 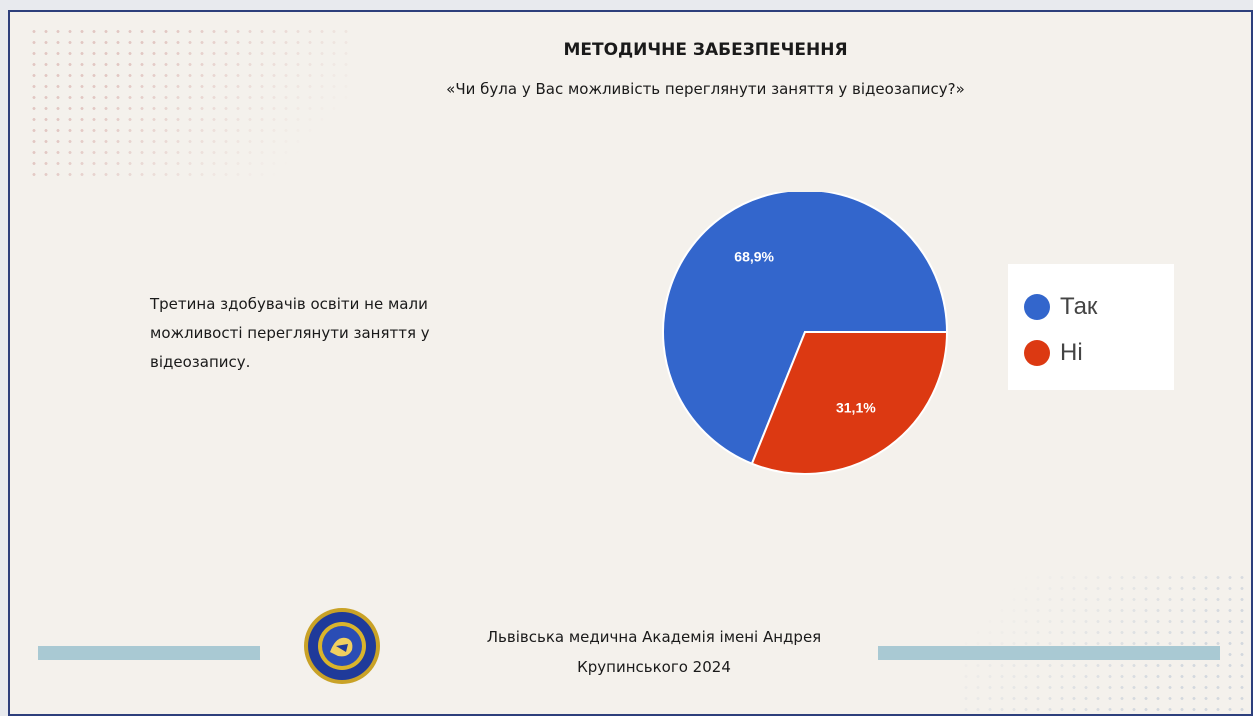 I want to click on pie-chart: 68,9% 31,1%, so click(x=805, y=333).